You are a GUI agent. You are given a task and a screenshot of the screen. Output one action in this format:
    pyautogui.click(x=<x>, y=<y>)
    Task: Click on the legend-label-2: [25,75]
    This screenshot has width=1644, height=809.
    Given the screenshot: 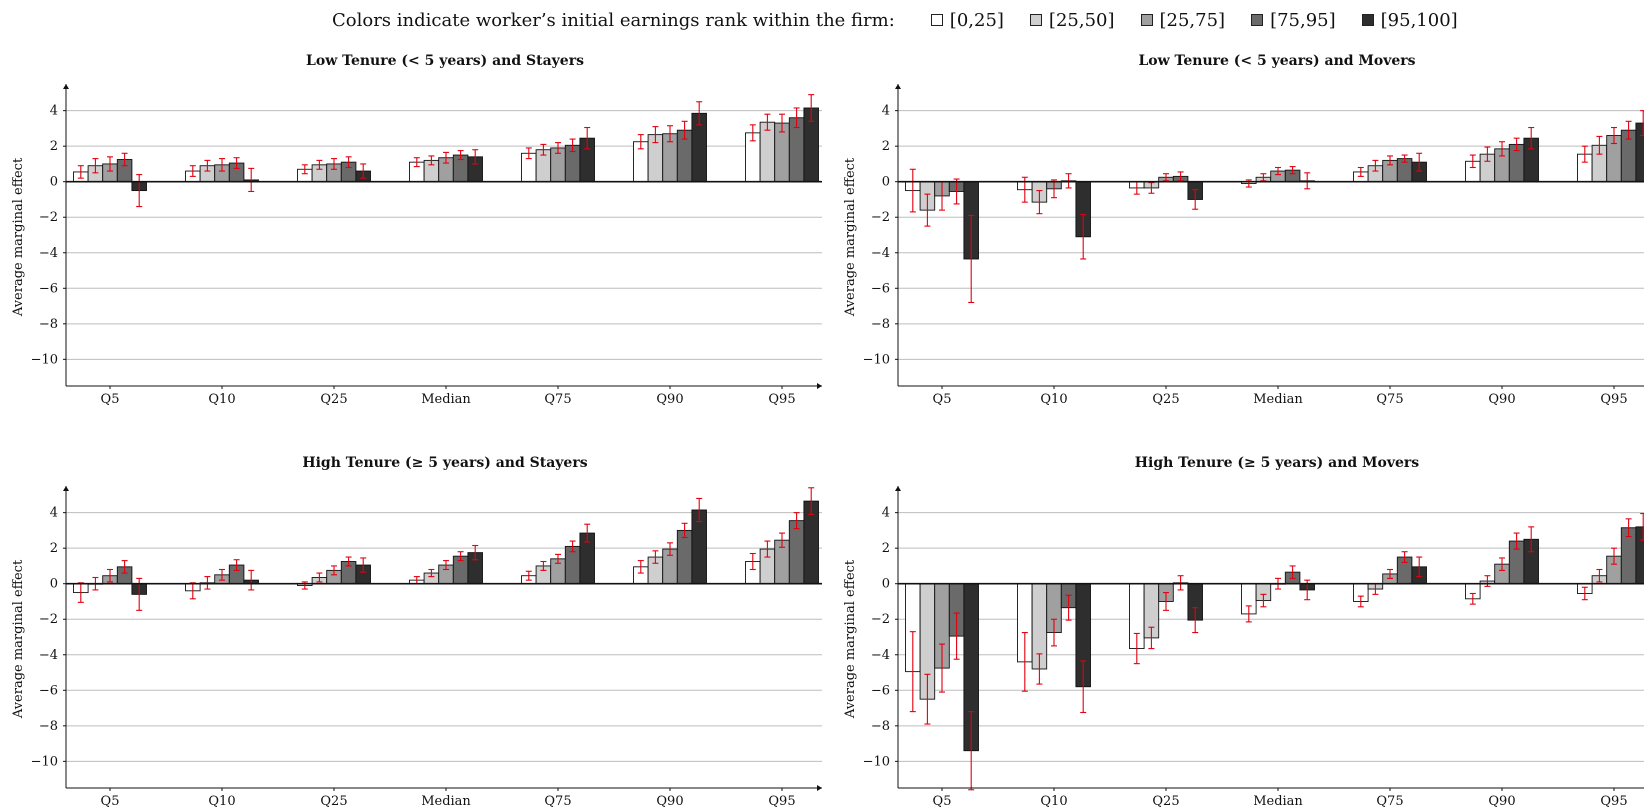 What is the action you would take?
    pyautogui.click(x=1192, y=20)
    